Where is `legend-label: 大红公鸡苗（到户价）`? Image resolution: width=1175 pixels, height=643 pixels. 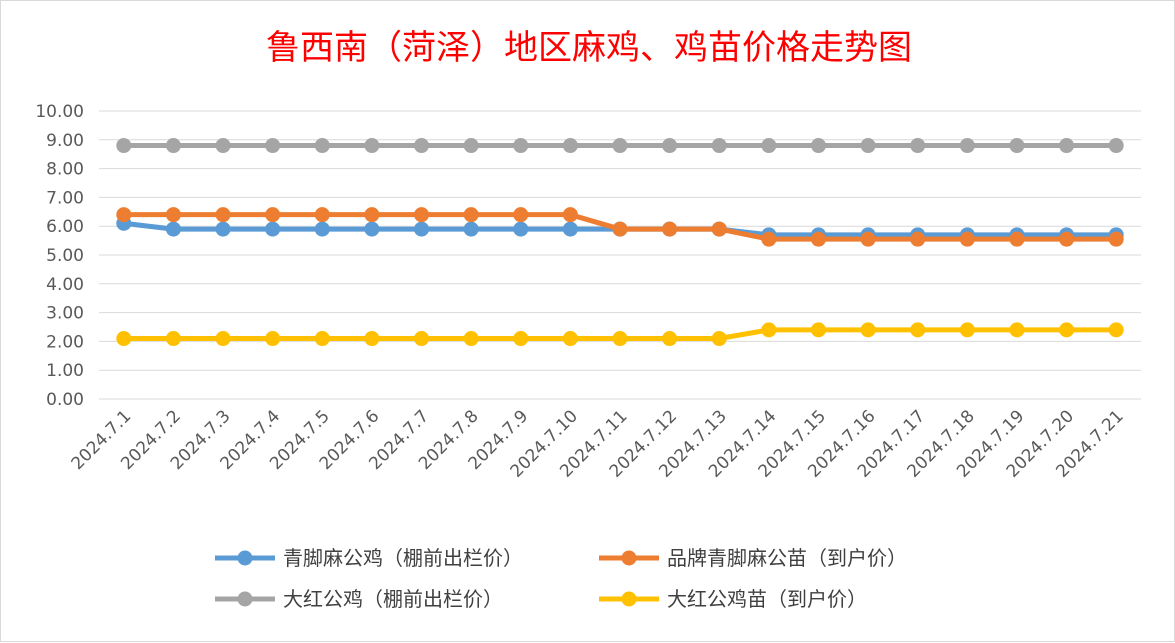
legend-label: 大红公鸡苗（到户价） is located at coordinates (767, 599).